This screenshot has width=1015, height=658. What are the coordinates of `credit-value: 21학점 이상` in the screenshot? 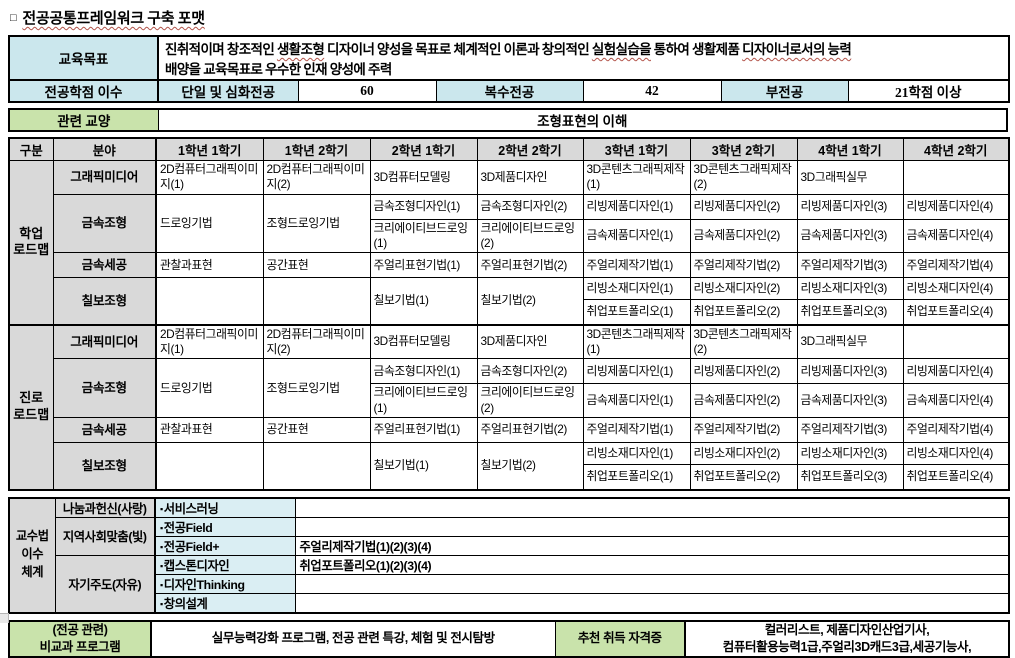 It's located at (928, 91).